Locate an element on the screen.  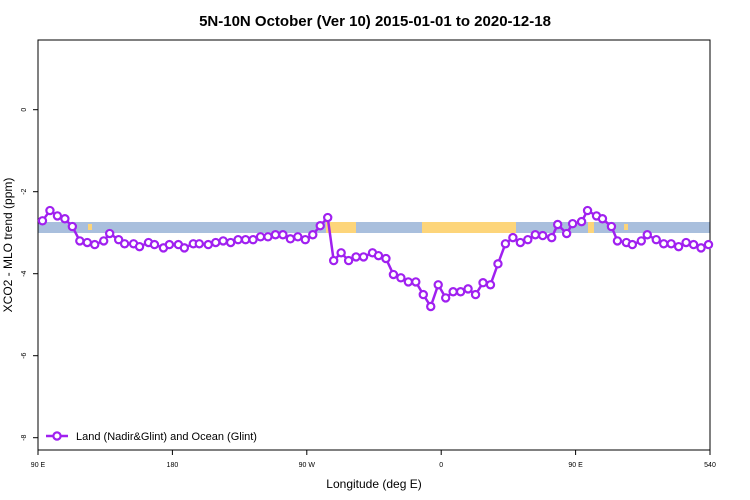
y-tick-label: -8 is located at coordinates (24, 437).